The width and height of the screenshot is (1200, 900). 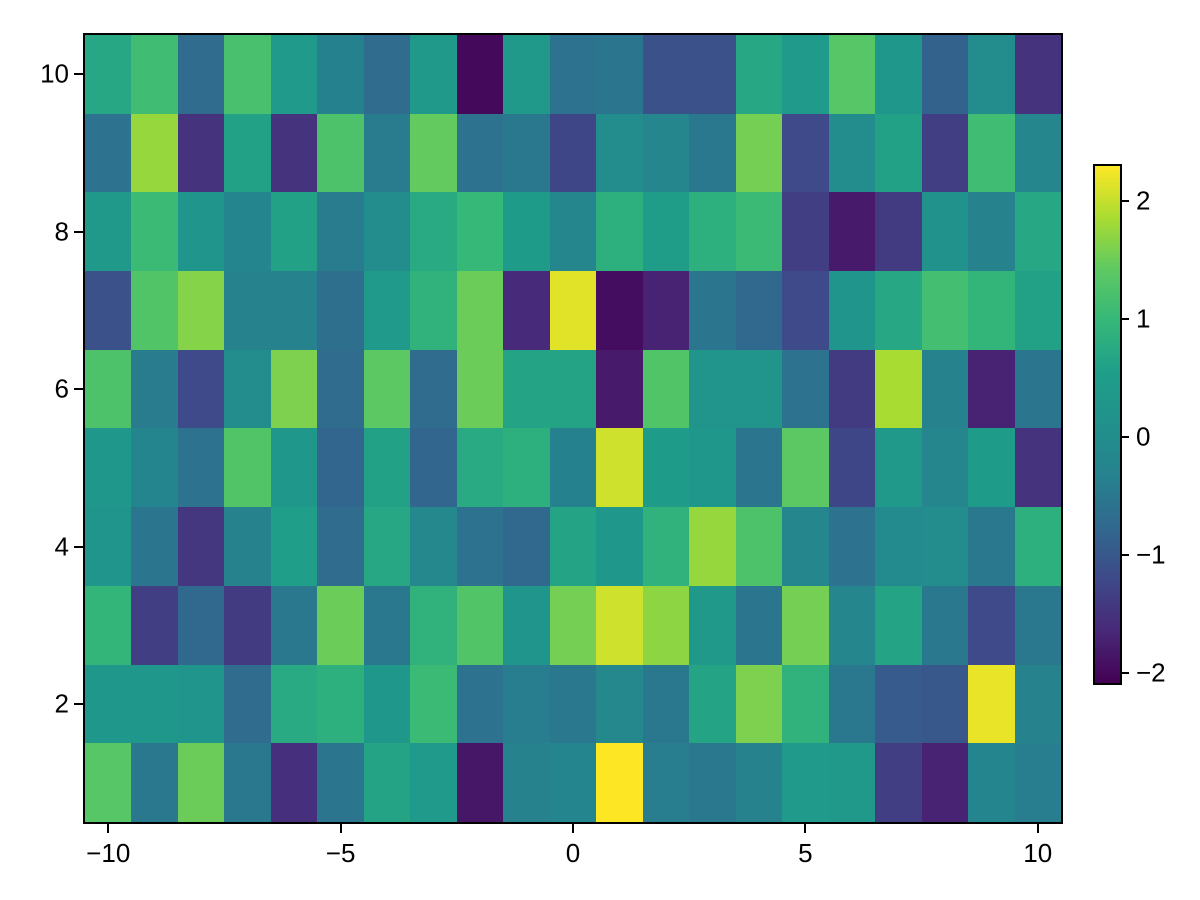 What do you see at coordinates (1151, 554) in the screenshot?
I see `colorbar-tick-label: −1` at bounding box center [1151, 554].